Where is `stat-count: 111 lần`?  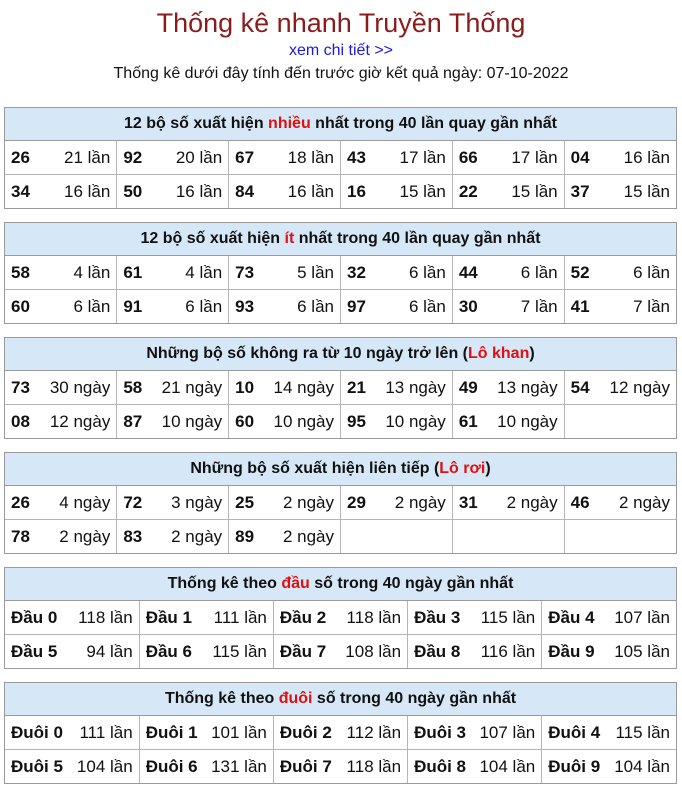
stat-count: 111 lần is located at coordinates (106, 732).